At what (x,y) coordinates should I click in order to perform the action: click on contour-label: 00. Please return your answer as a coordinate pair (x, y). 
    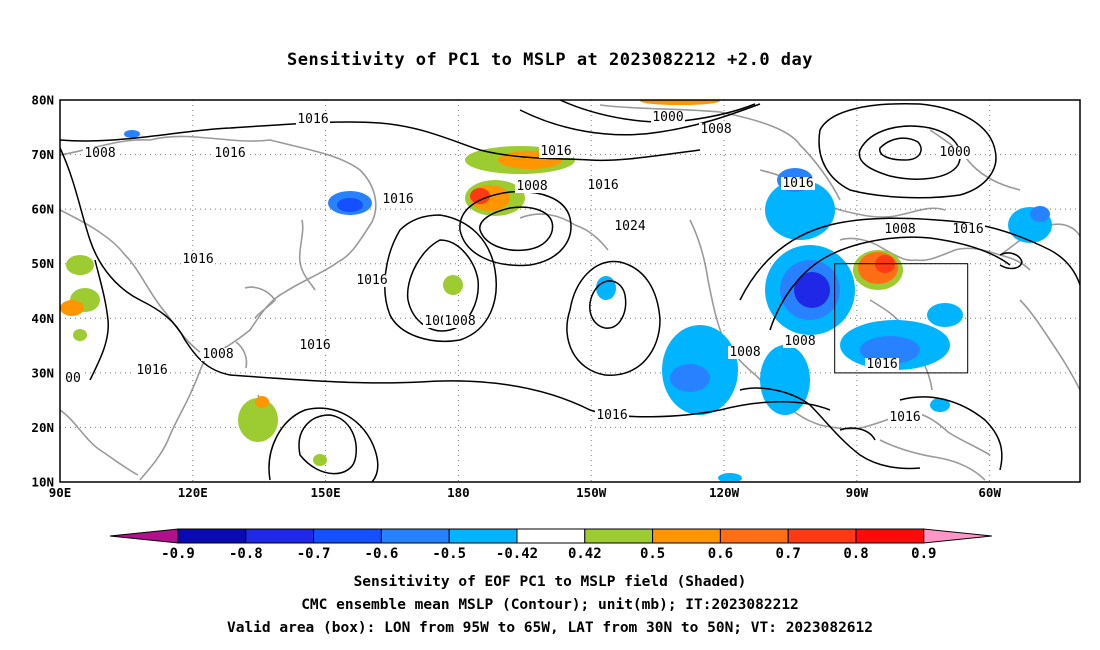
    Looking at the image, I should click on (73, 378).